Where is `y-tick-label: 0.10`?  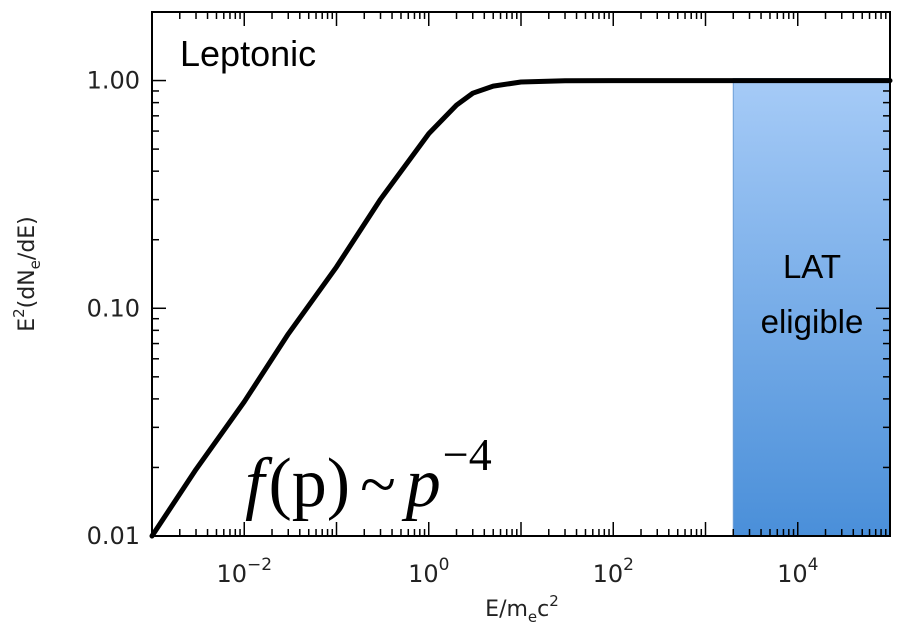 y-tick-label: 0.10 is located at coordinates (113, 308).